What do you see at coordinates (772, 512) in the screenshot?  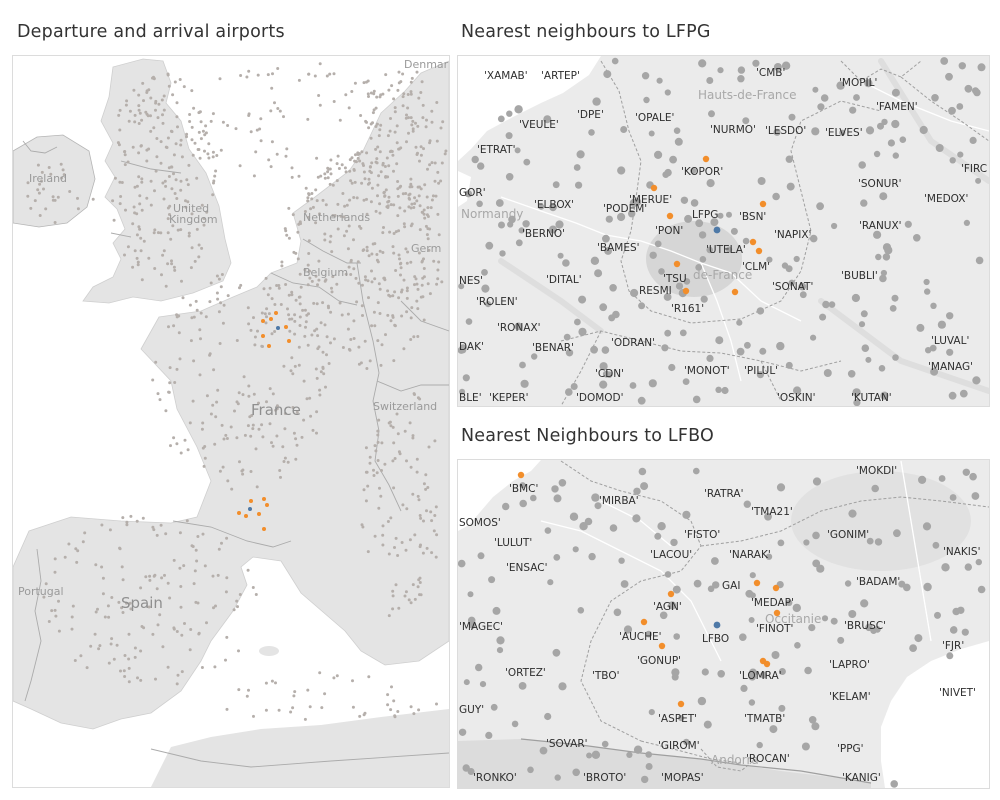 I see `waypoint-label: 'TMA21'` at bounding box center [772, 512].